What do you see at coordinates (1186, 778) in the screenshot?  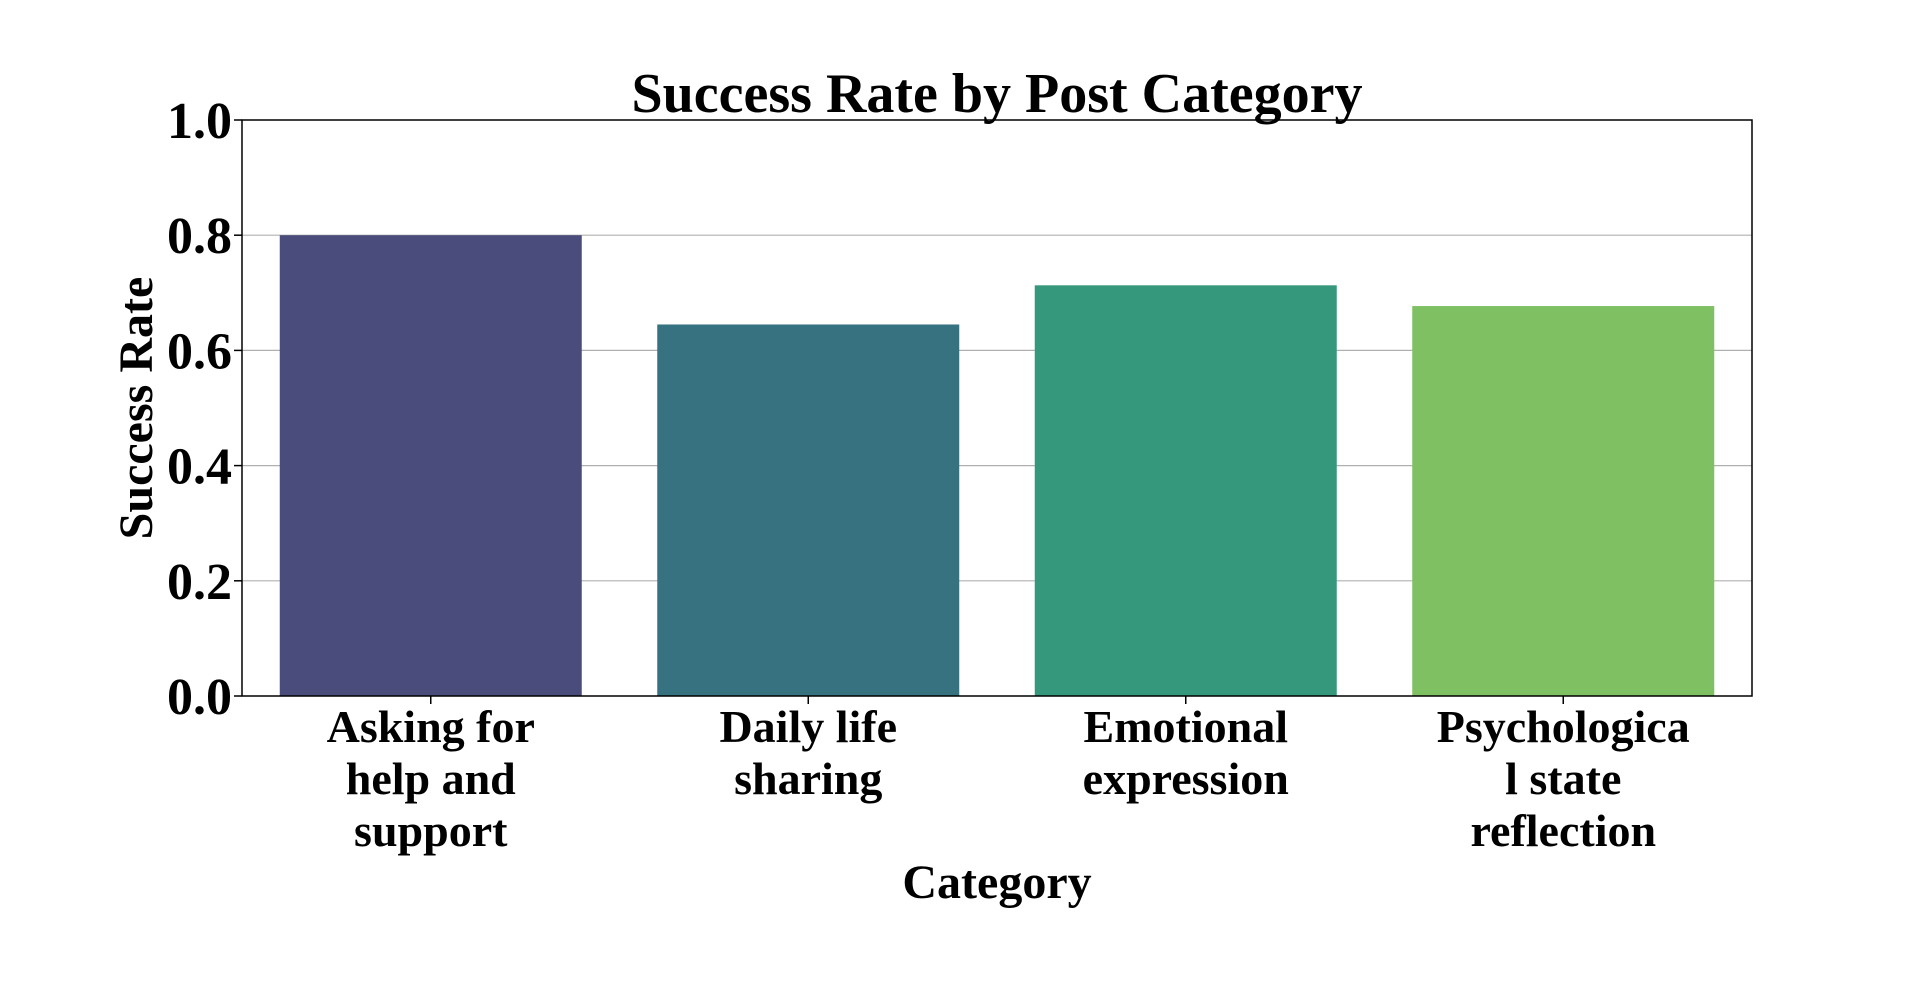 I see `x-tick-label-line: expression` at bounding box center [1186, 778].